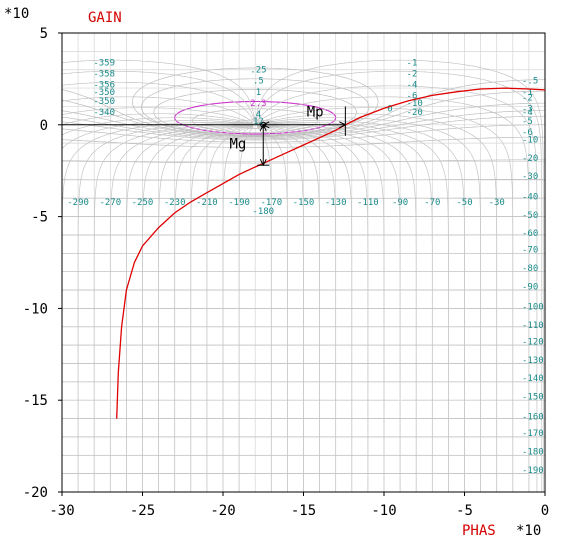  I want to click on contour-label-phase: -290, so click(78, 203).